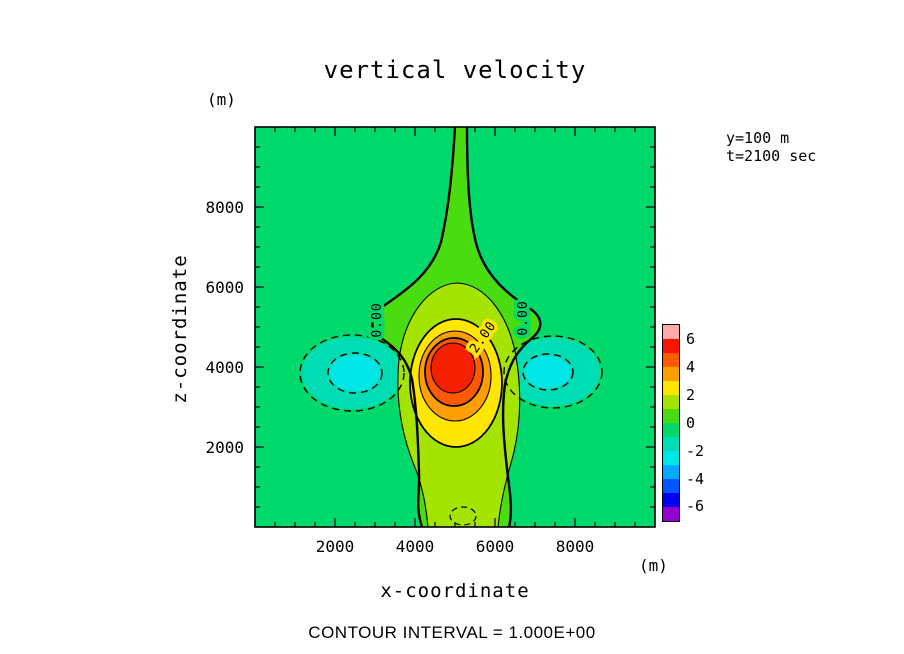 Image resolution: width=904 pixels, height=654 pixels. What do you see at coordinates (523, 317) in the screenshot?
I see `contour-label-zero-right: 0.00` at bounding box center [523, 317].